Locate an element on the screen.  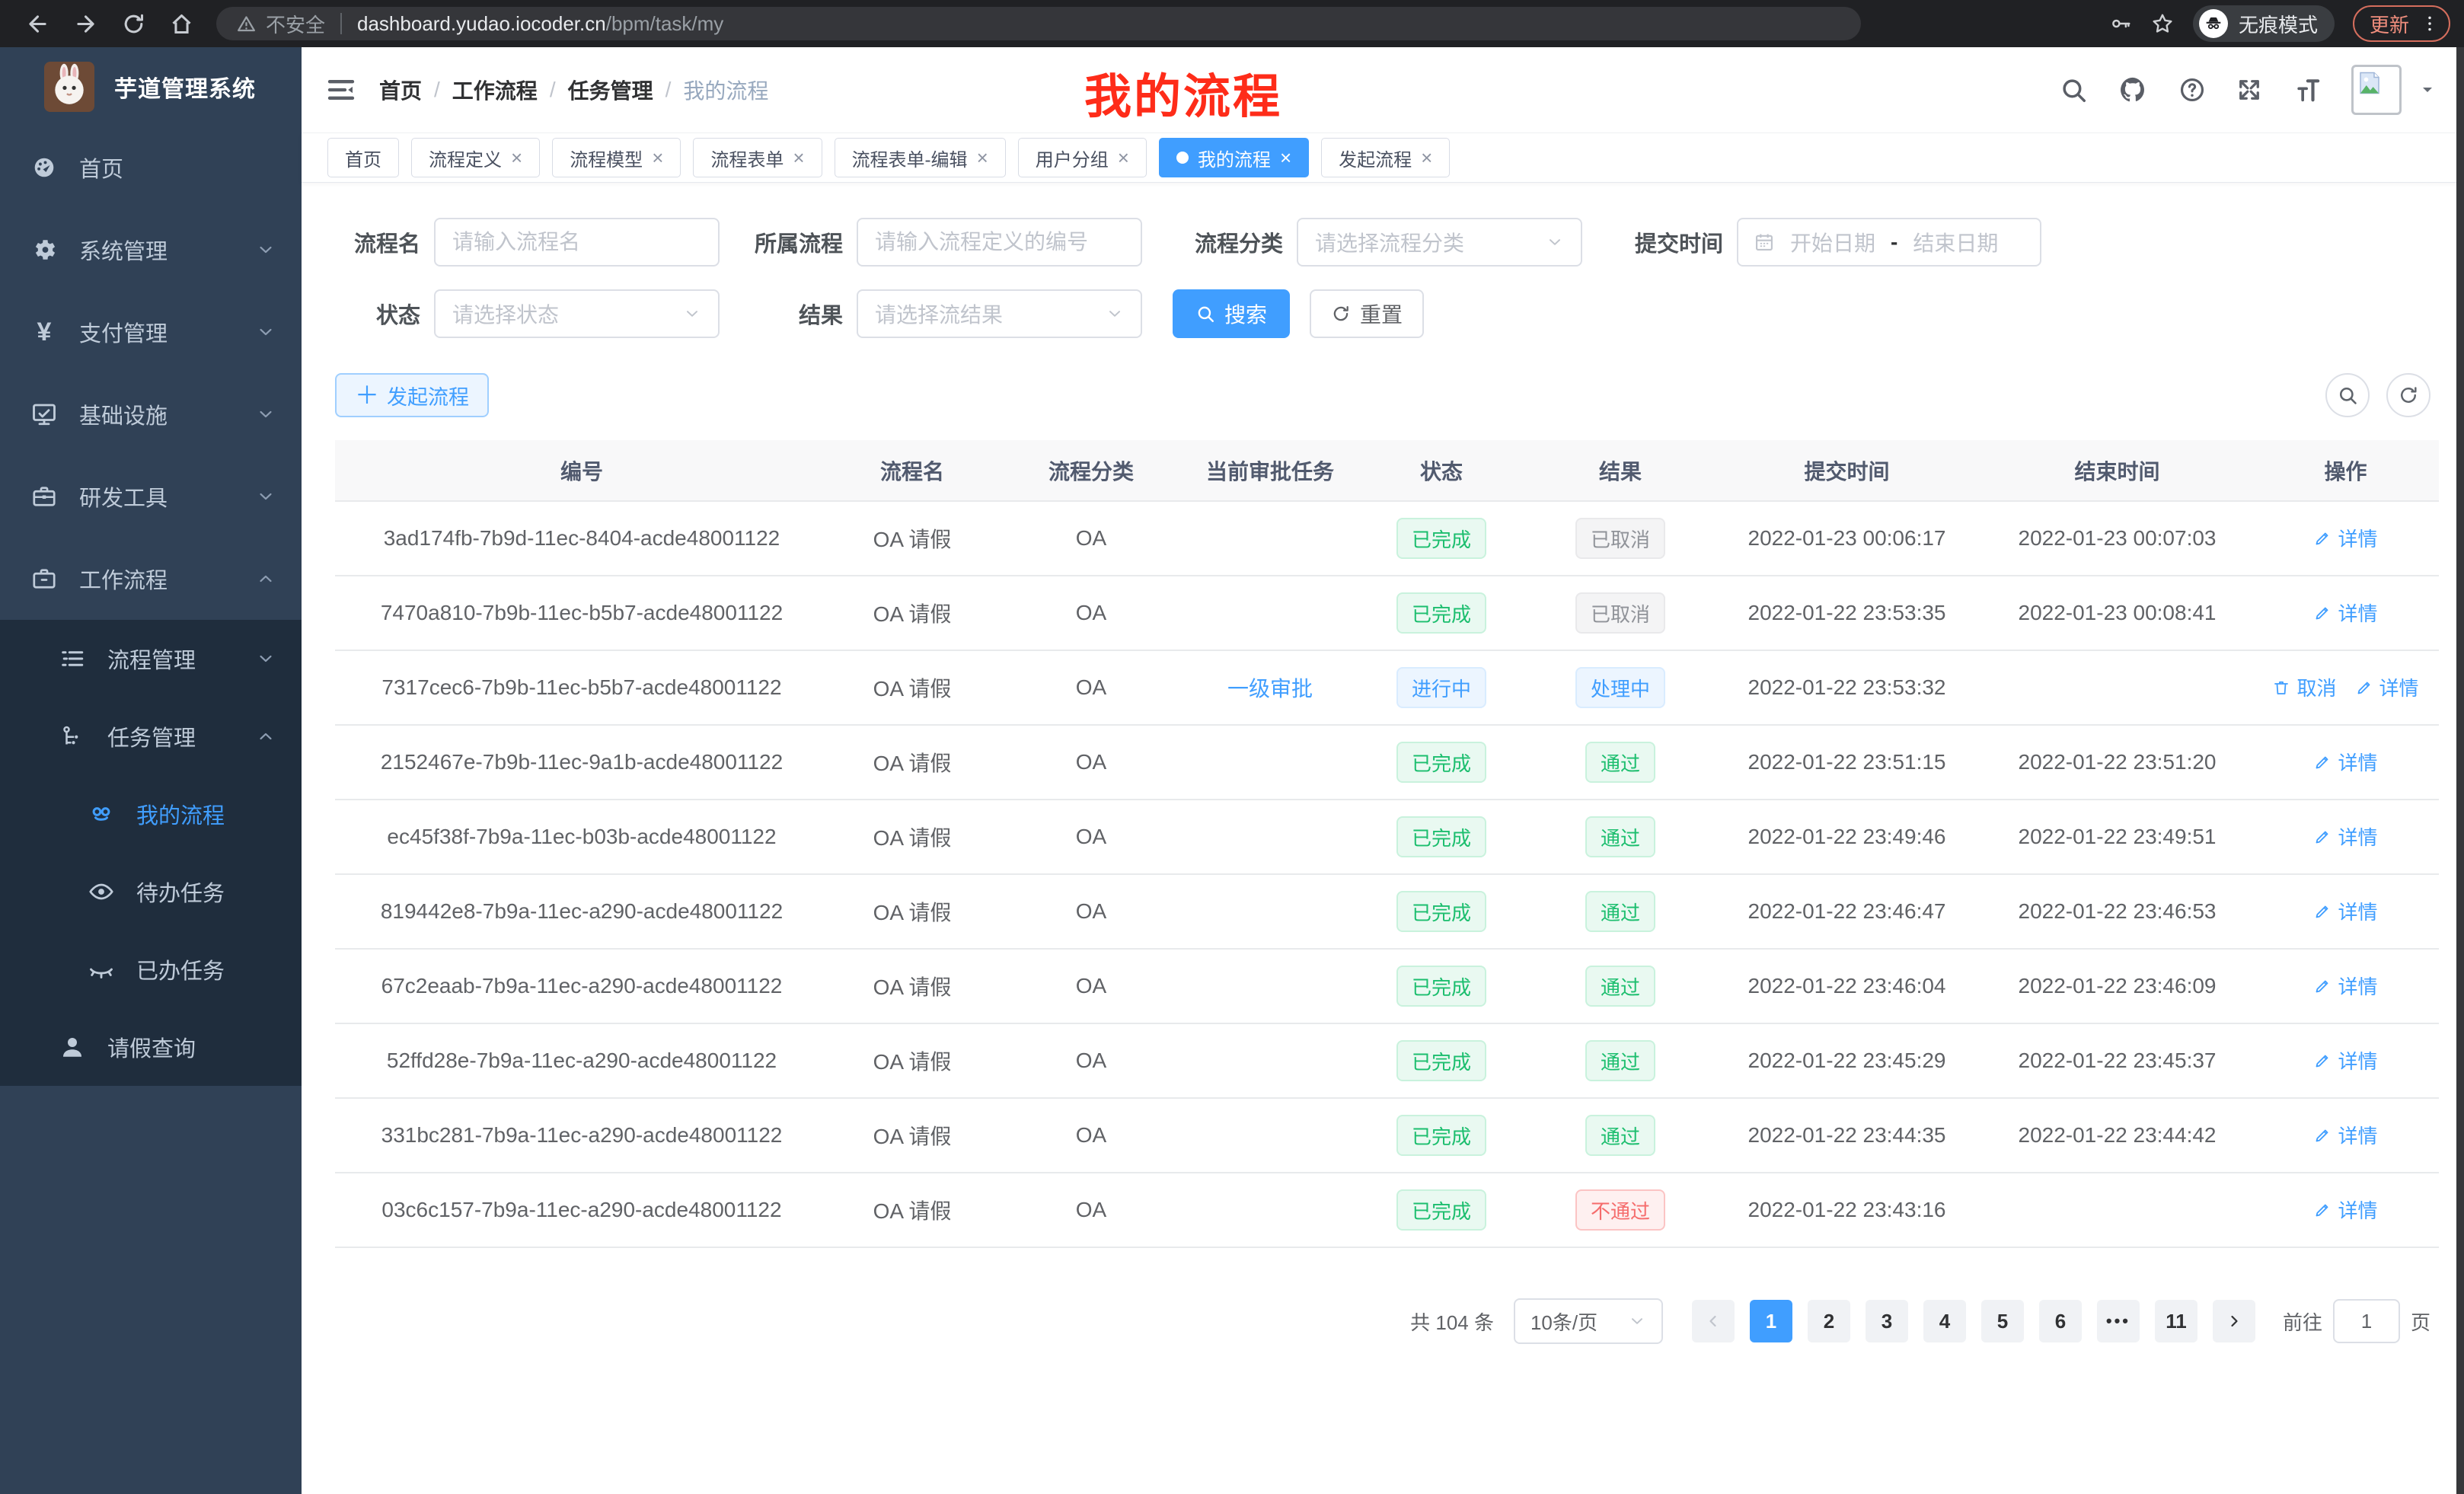
process-definition-input is located at coordinates (999, 242).